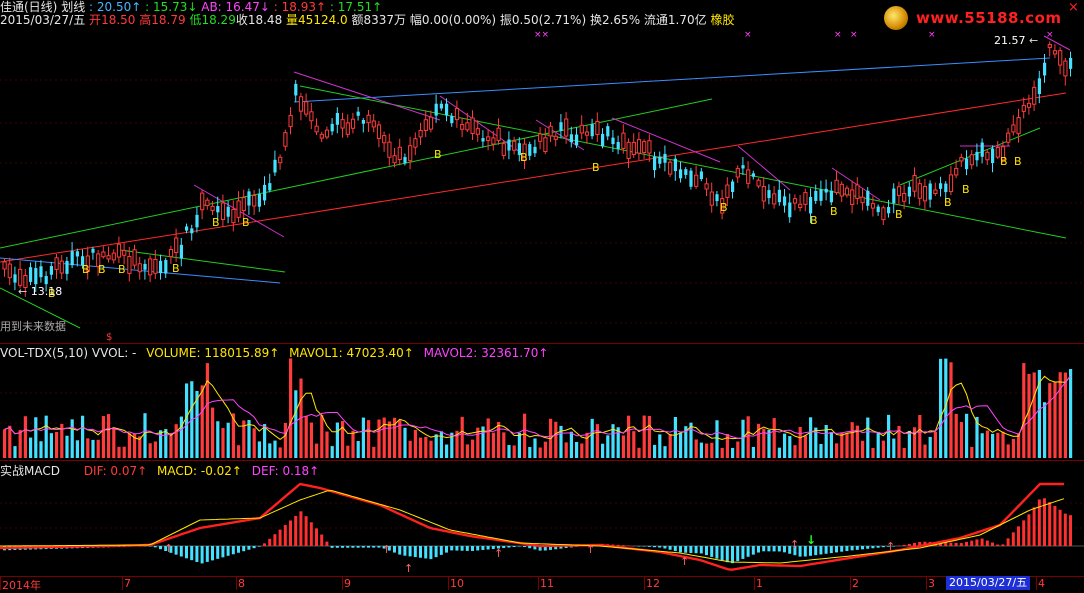  What do you see at coordinates (537, 531) in the screenshot?
I see `macd-histogram` at bounding box center [537, 531].